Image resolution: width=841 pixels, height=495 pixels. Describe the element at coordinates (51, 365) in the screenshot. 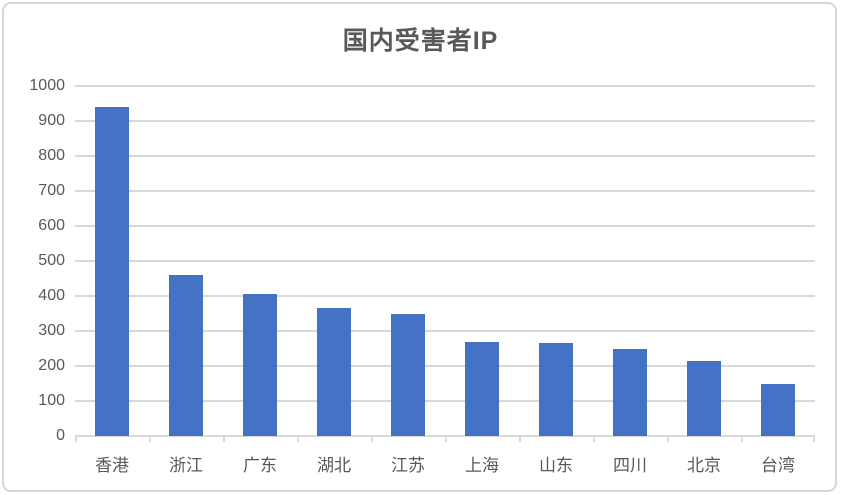

I see `y-axis-label: 200` at that location.